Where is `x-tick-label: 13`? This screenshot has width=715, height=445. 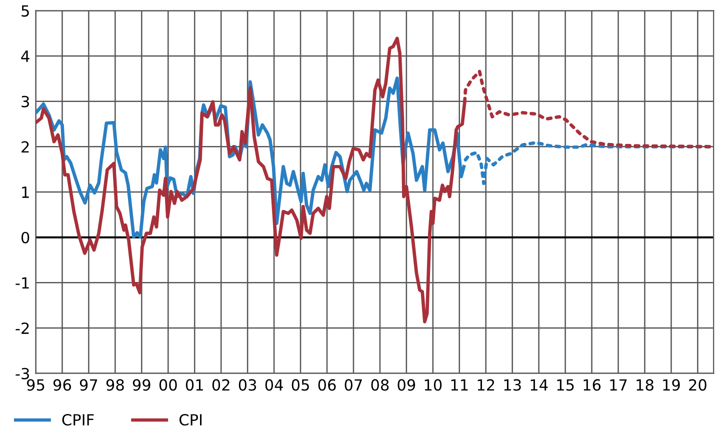 x-tick-label: 13 is located at coordinates (512, 385).